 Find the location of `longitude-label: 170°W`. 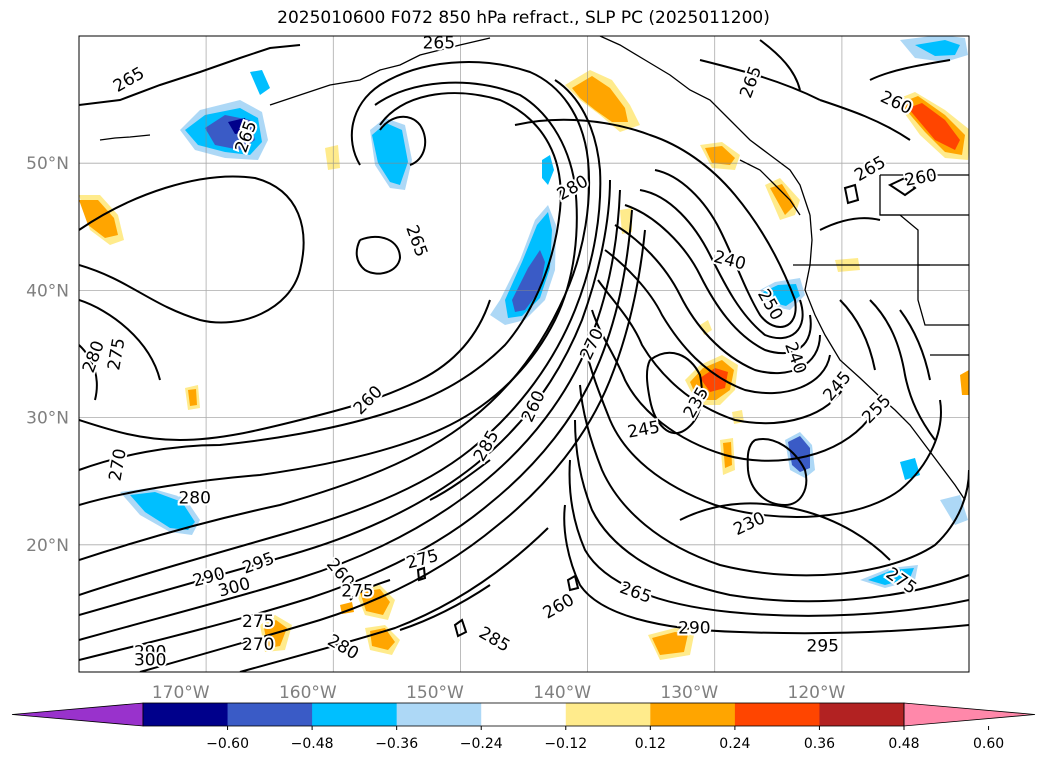

longitude-label: 170°W is located at coordinates (181, 693).